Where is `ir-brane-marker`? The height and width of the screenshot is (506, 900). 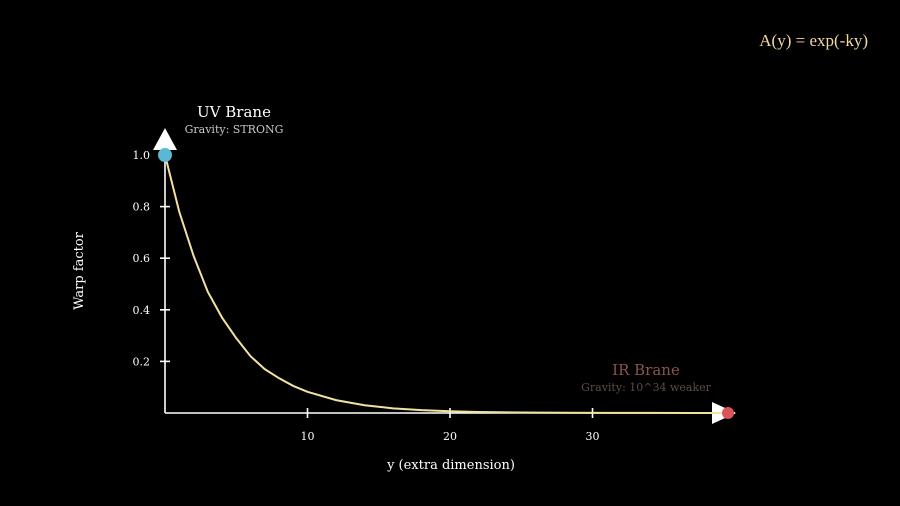 ir-brane-marker is located at coordinates (728, 413).